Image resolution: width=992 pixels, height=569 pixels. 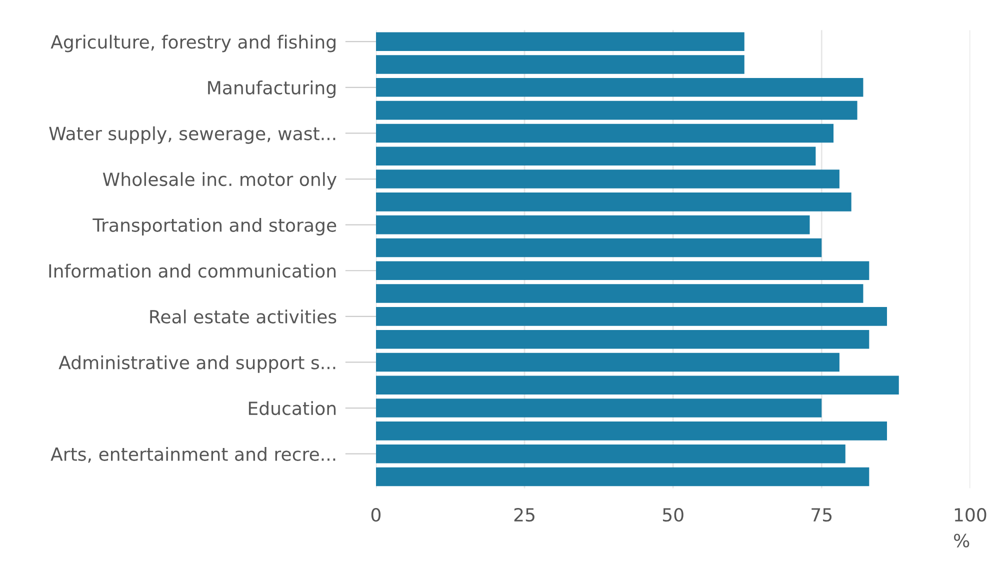 What do you see at coordinates (970, 515) in the screenshot?
I see `x-tick-label: 100` at bounding box center [970, 515].